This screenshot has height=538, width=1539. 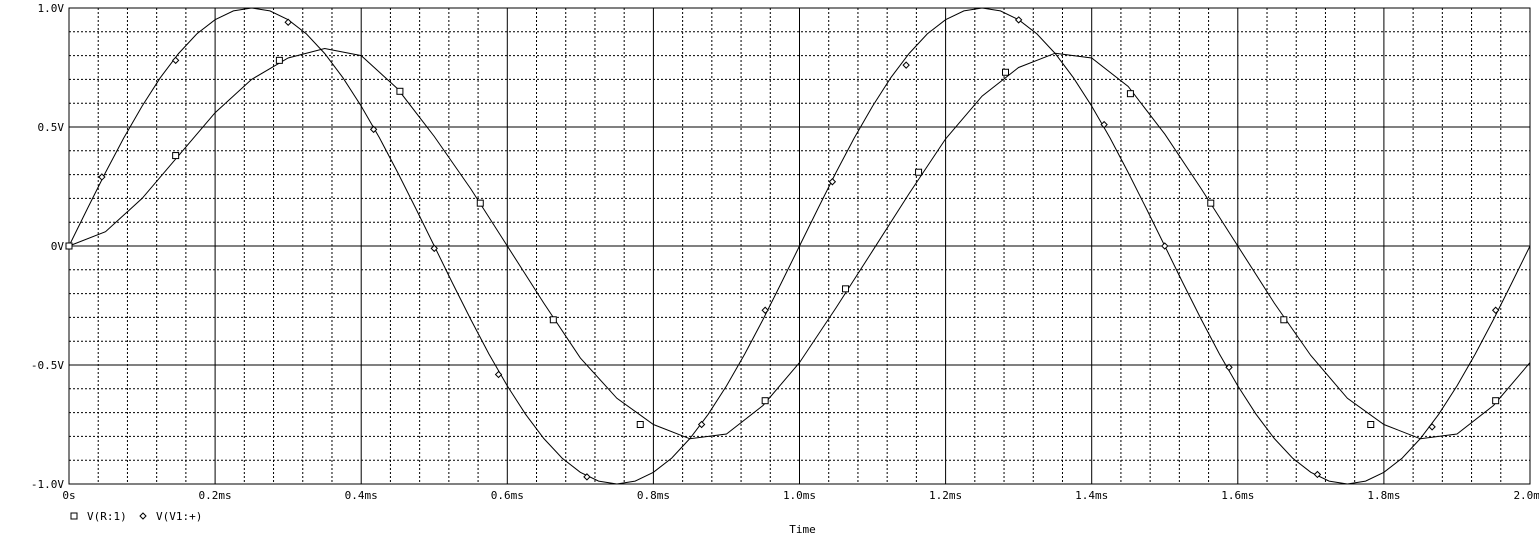 I want to click on legend-marker-diamond, so click(x=143, y=516).